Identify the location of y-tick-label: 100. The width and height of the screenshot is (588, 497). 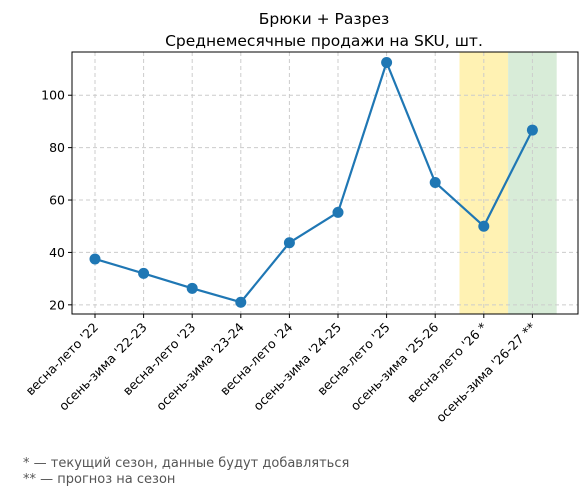
(53, 95).